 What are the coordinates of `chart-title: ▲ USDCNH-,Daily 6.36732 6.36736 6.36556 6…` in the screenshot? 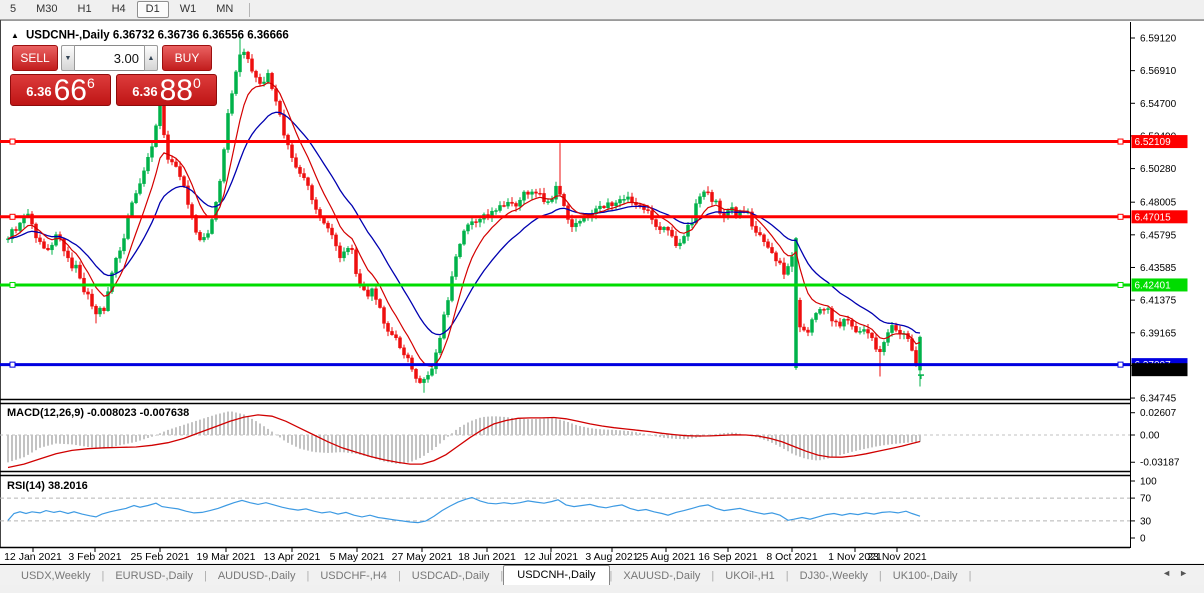 It's located at (150, 36).